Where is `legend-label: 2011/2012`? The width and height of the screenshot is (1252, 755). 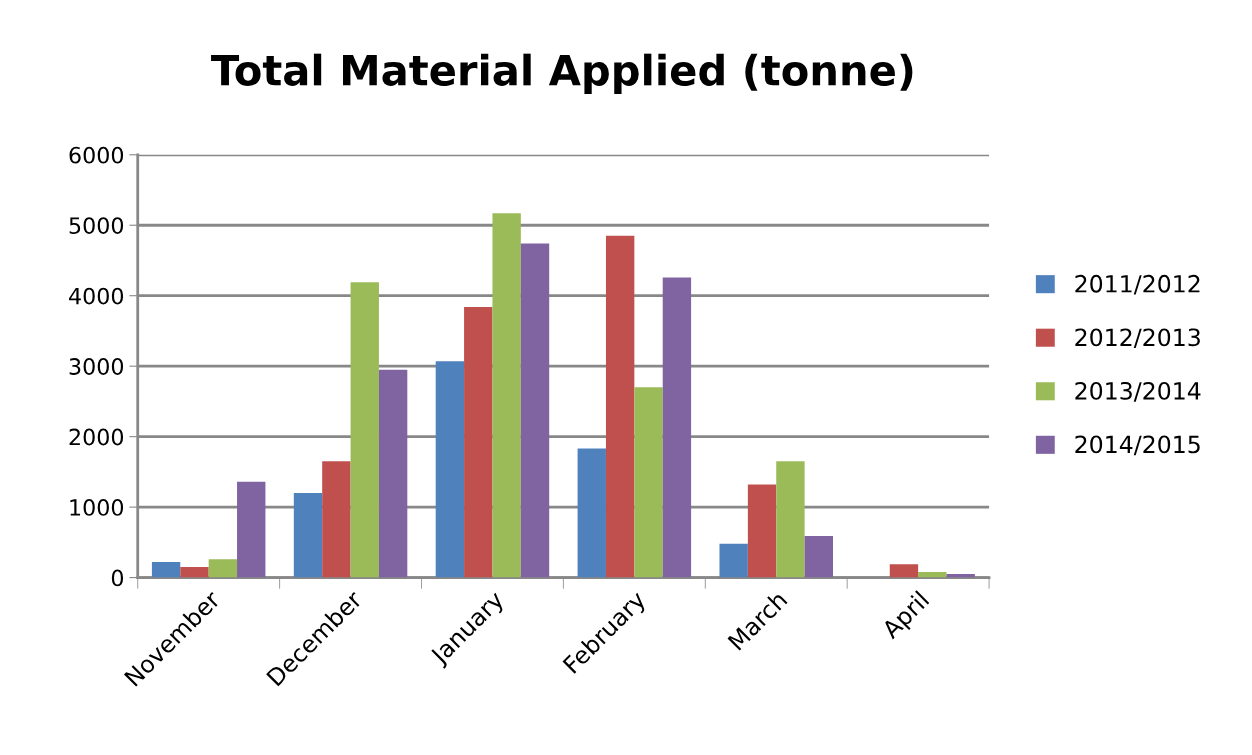 legend-label: 2011/2012 is located at coordinates (1137, 284).